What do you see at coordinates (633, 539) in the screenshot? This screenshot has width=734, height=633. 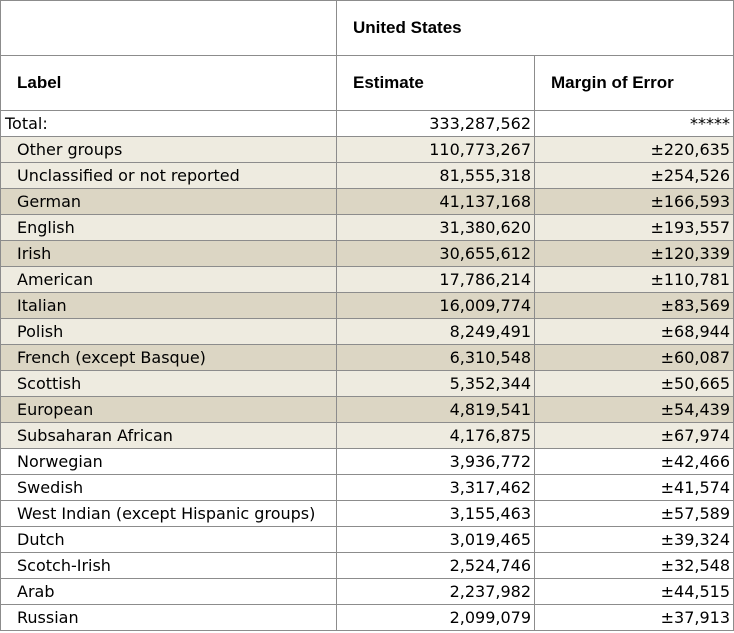 I see `row-margin-of-error: ±39,324` at bounding box center [633, 539].